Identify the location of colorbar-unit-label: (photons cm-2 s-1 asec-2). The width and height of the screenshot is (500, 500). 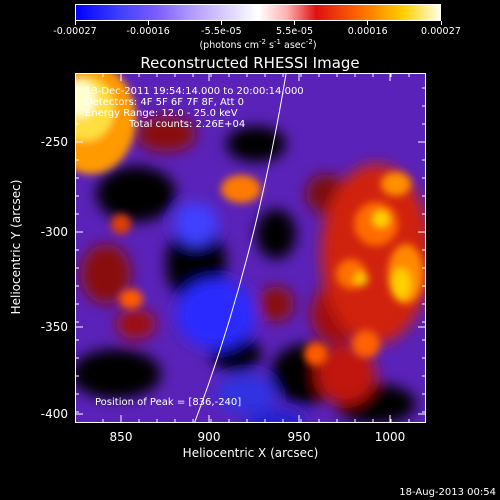
(258, 44).